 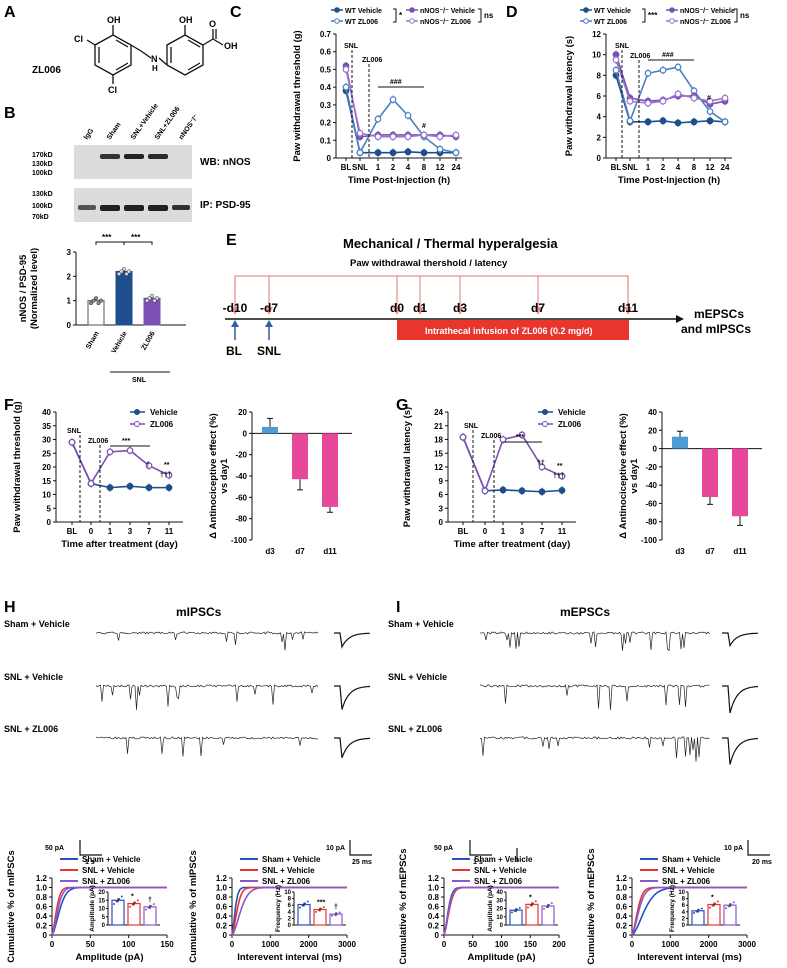 What do you see at coordinates (429, 263) in the screenshot?
I see `timeline-subtitle: Paw withdrawal thershold / latency` at bounding box center [429, 263].